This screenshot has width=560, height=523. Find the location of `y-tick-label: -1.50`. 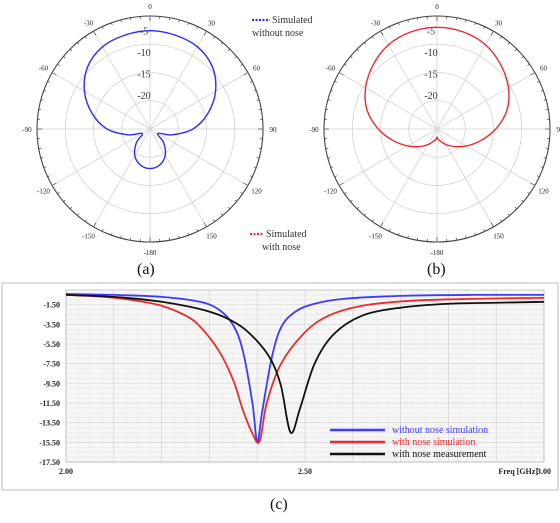

y-tick-label: -1.50 is located at coordinates (51, 305).